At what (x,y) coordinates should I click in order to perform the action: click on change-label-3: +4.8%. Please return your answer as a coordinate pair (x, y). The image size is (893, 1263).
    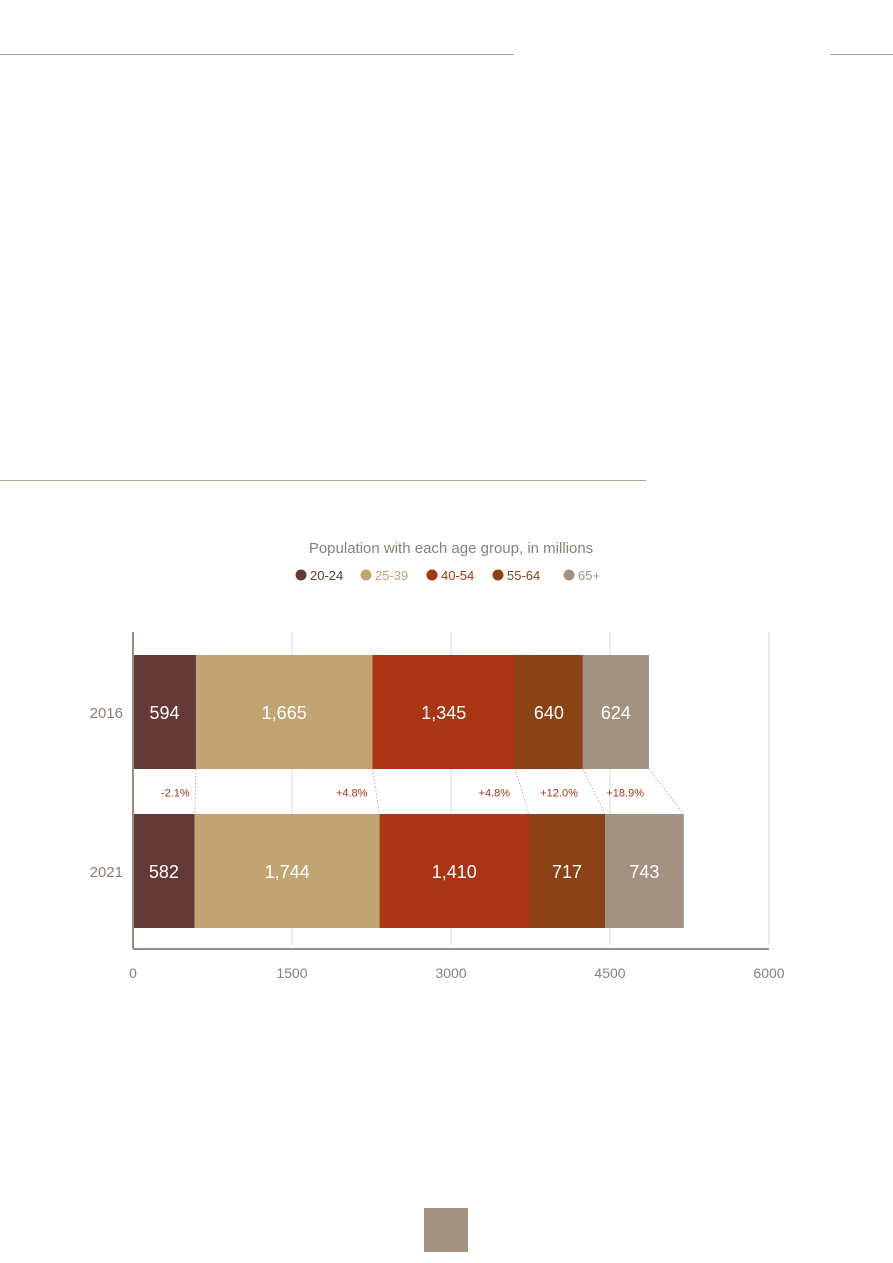
    Looking at the image, I should click on (495, 794).